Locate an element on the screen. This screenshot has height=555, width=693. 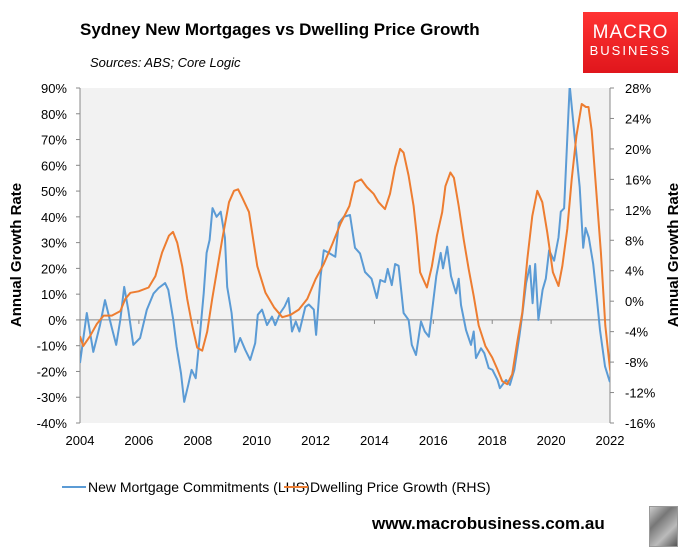
x-tick-label: 2022 is located at coordinates (610, 440).